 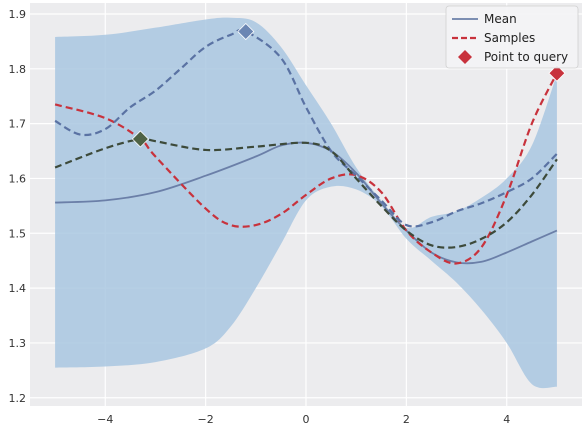 What do you see at coordinates (18, 124) in the screenshot?
I see `y-tick-label: 1.7` at bounding box center [18, 124].